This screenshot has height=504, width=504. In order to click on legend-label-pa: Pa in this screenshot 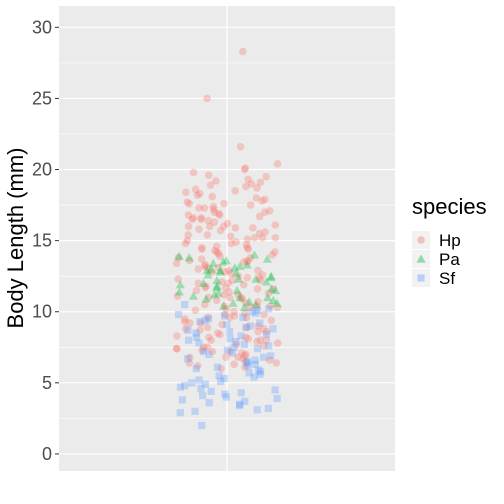, I will do `click(449, 259)`.